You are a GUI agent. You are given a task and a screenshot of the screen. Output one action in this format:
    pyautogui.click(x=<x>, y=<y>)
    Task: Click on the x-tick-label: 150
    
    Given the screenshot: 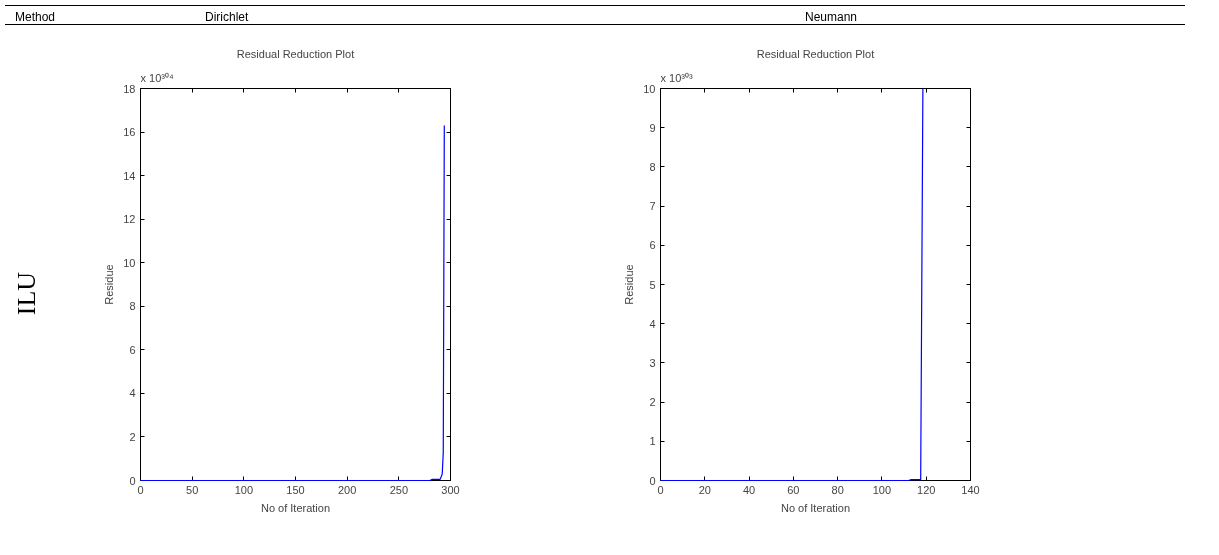 What is the action you would take?
    pyautogui.click(x=295, y=489)
    